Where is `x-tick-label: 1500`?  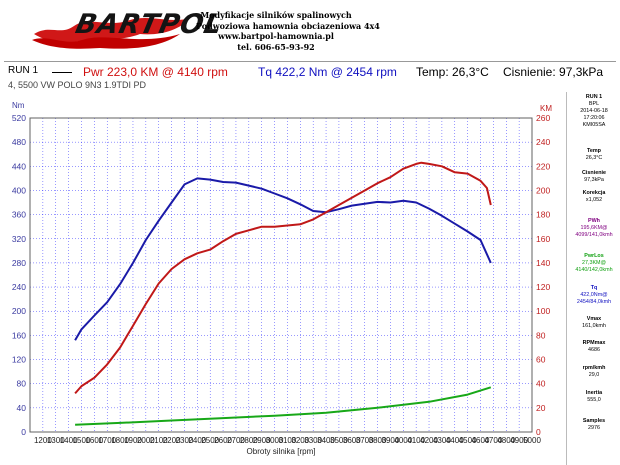
x-tick-label: 1500 is located at coordinates (82, 440).